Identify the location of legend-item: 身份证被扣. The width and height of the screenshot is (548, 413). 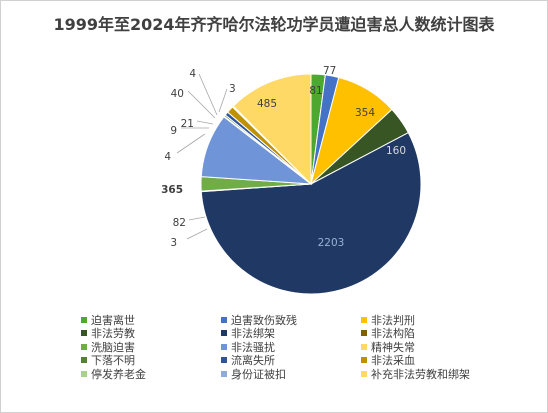
(291, 374).